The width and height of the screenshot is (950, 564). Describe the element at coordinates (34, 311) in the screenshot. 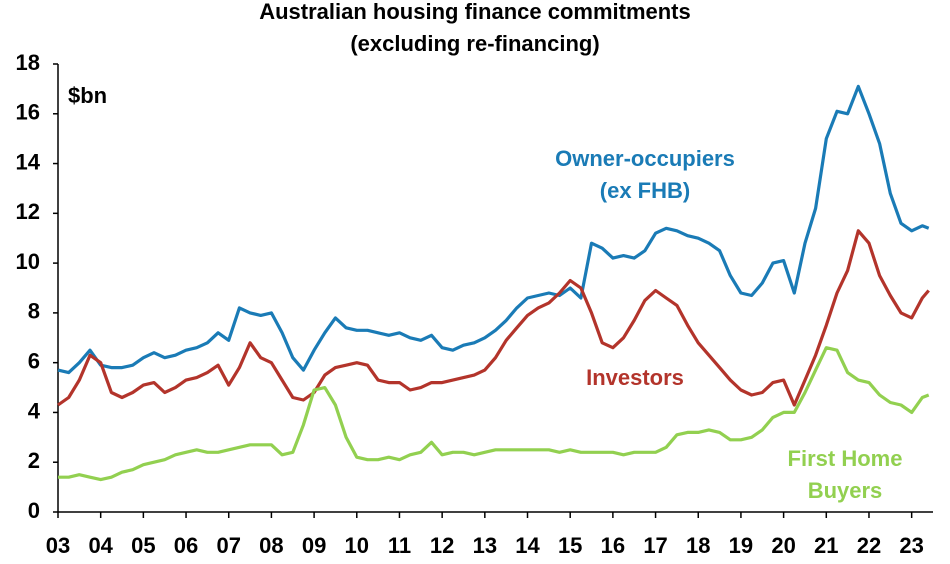

I see `y-tick-label: 8` at that location.